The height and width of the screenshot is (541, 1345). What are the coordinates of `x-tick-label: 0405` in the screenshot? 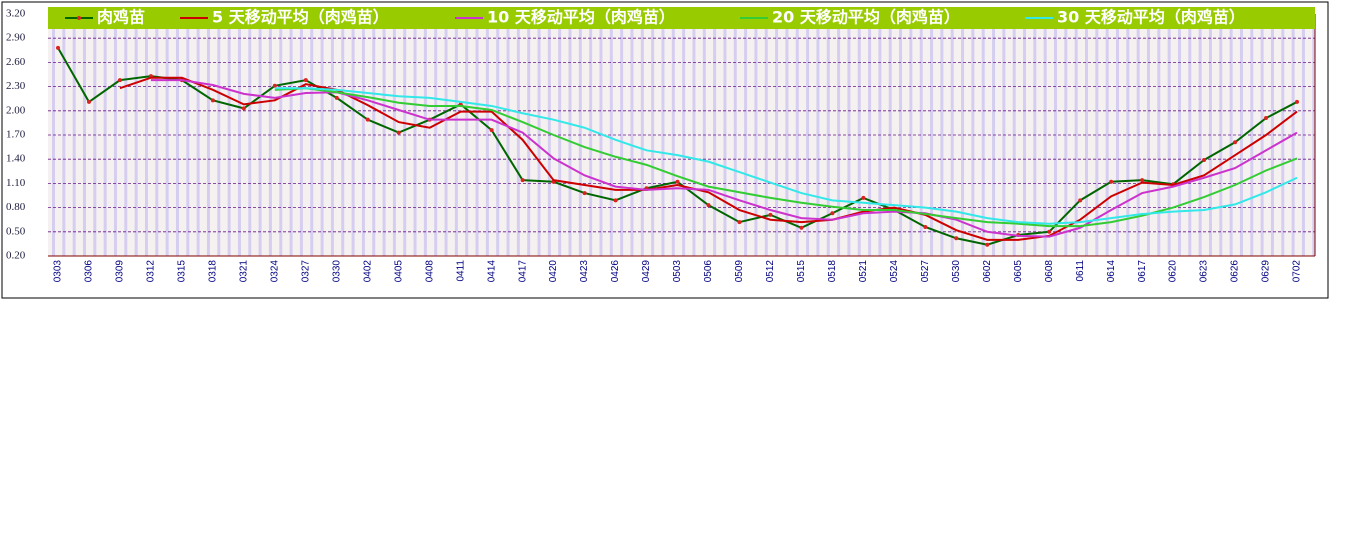 It's located at (398, 271).